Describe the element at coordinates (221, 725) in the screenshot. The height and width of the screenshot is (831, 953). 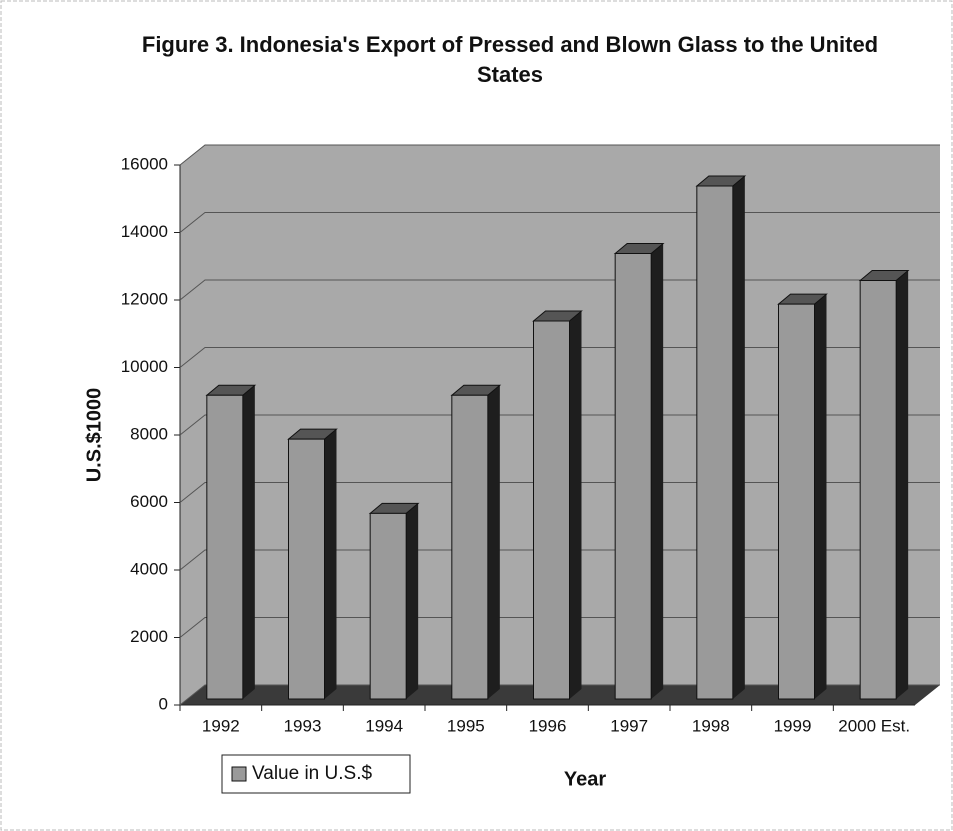
I see `x-tick-label: 1992` at that location.